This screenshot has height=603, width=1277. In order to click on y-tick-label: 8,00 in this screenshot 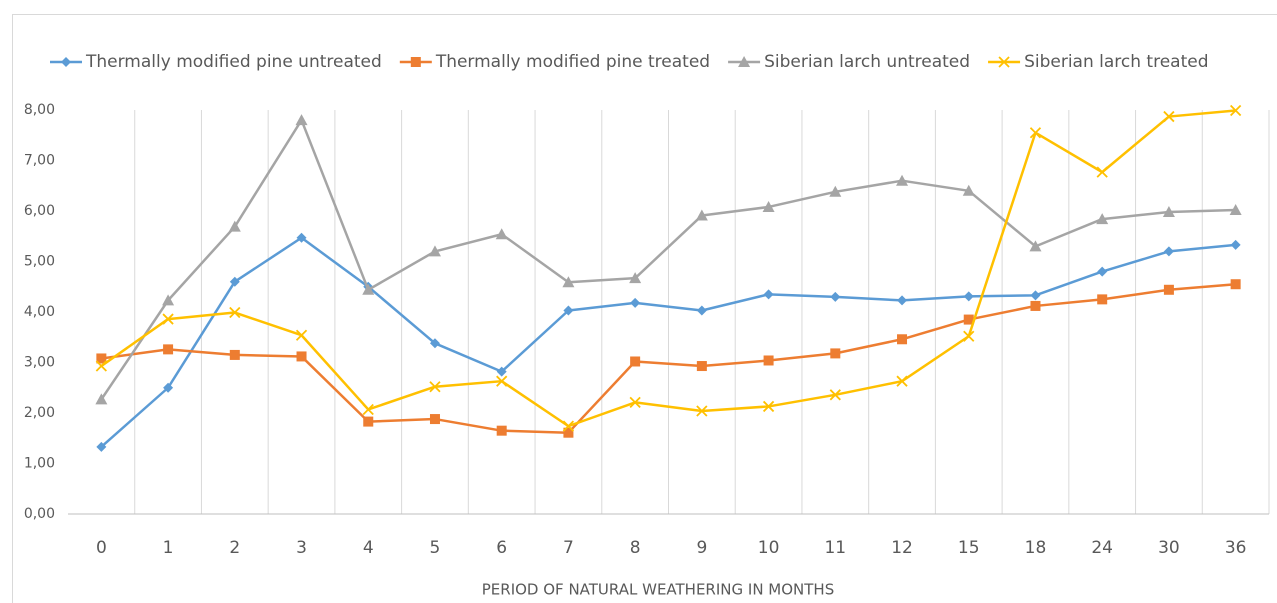, I will do `click(39, 110)`.